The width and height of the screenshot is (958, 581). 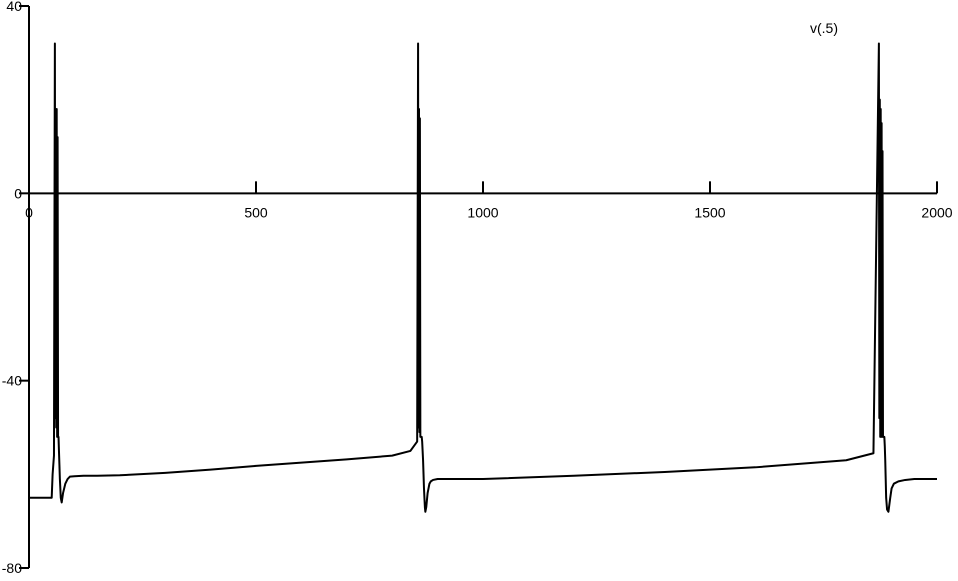 What do you see at coordinates (14, 7) in the screenshot?
I see `y-tick-label-40: 40` at bounding box center [14, 7].